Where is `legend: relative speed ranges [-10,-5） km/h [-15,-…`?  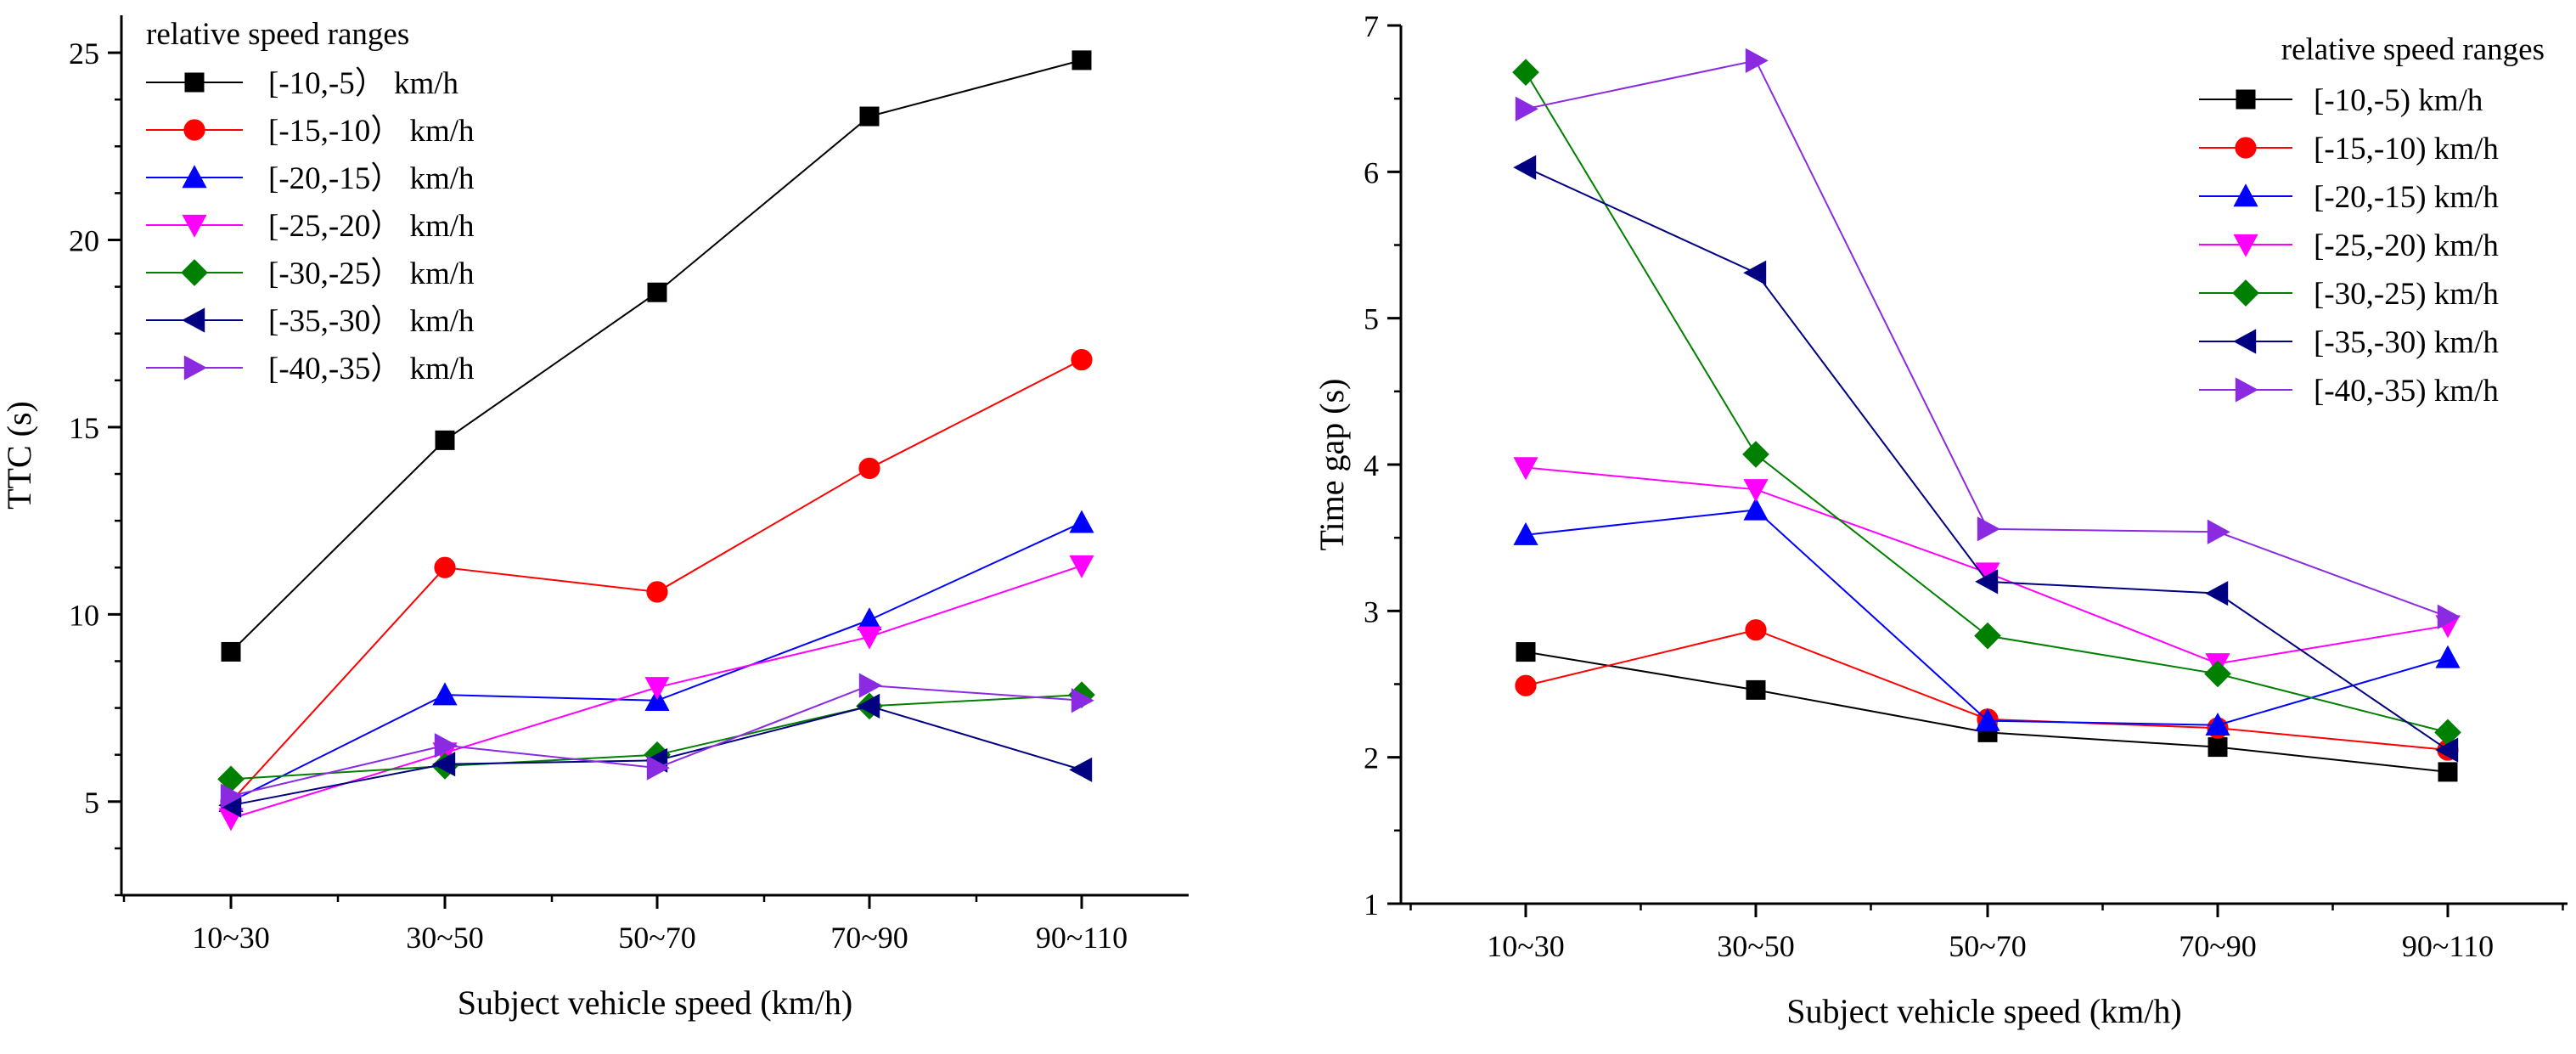
legend: relative speed ranges [-10,-5） km/h [-15,-… is located at coordinates (310, 201).